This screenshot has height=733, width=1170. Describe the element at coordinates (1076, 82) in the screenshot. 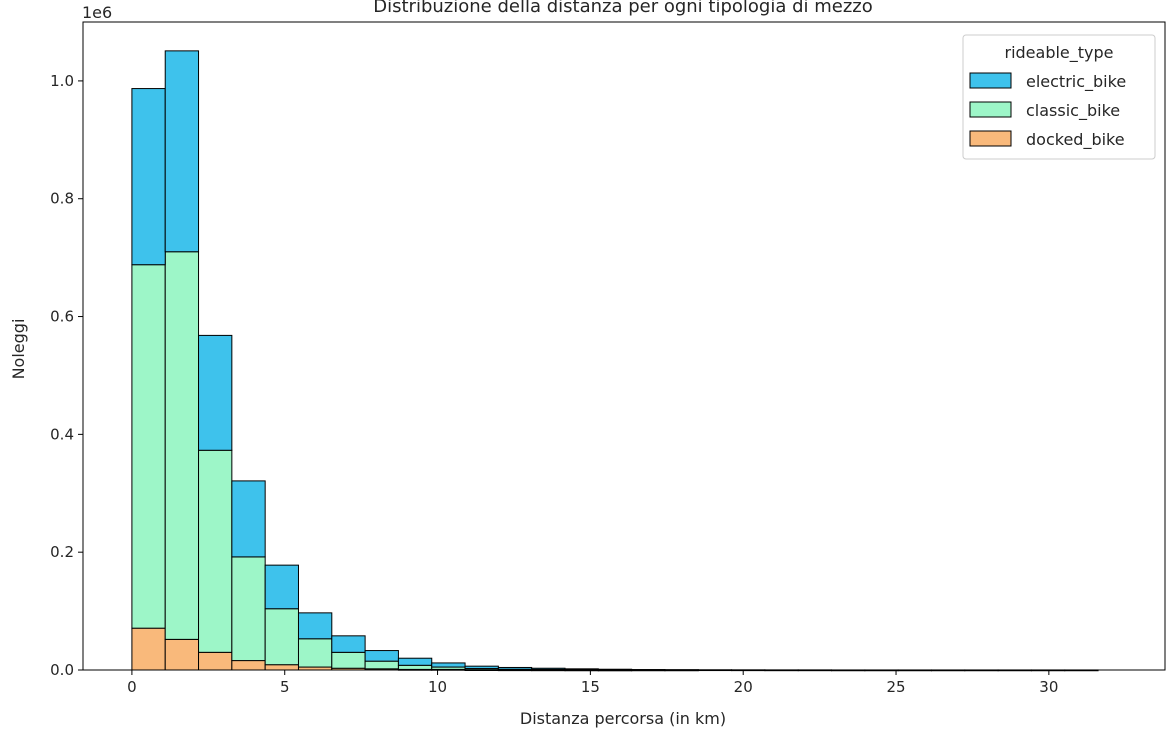

I see `legend-label-electric-bike: electric_bike` at that location.